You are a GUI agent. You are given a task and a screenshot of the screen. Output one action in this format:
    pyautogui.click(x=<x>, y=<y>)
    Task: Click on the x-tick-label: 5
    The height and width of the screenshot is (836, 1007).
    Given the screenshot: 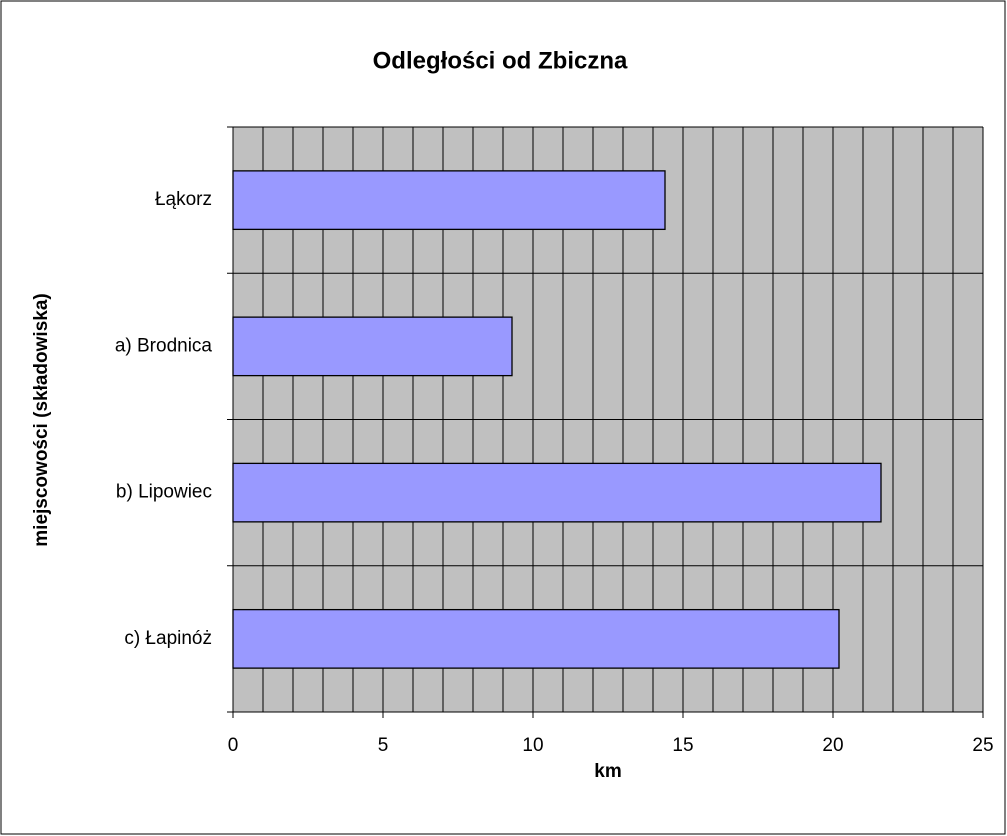 What is the action you would take?
    pyautogui.click(x=383, y=745)
    